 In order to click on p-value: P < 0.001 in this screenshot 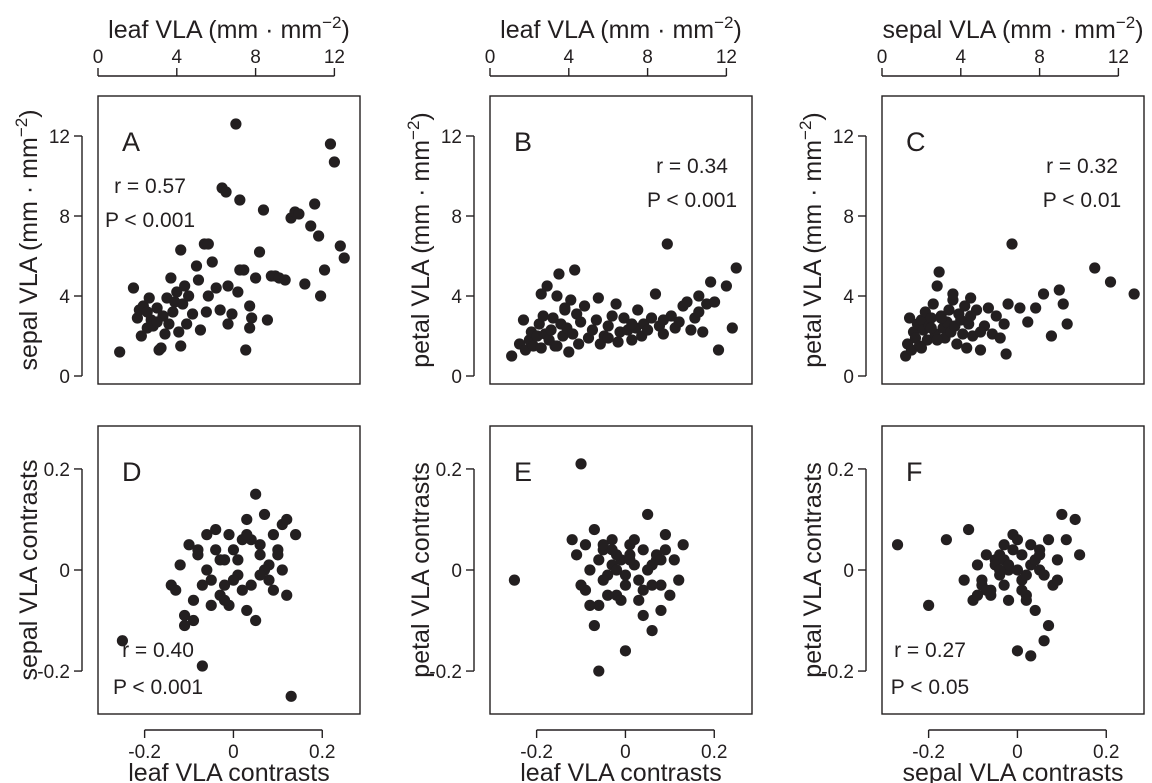, I will do `click(158, 687)`.